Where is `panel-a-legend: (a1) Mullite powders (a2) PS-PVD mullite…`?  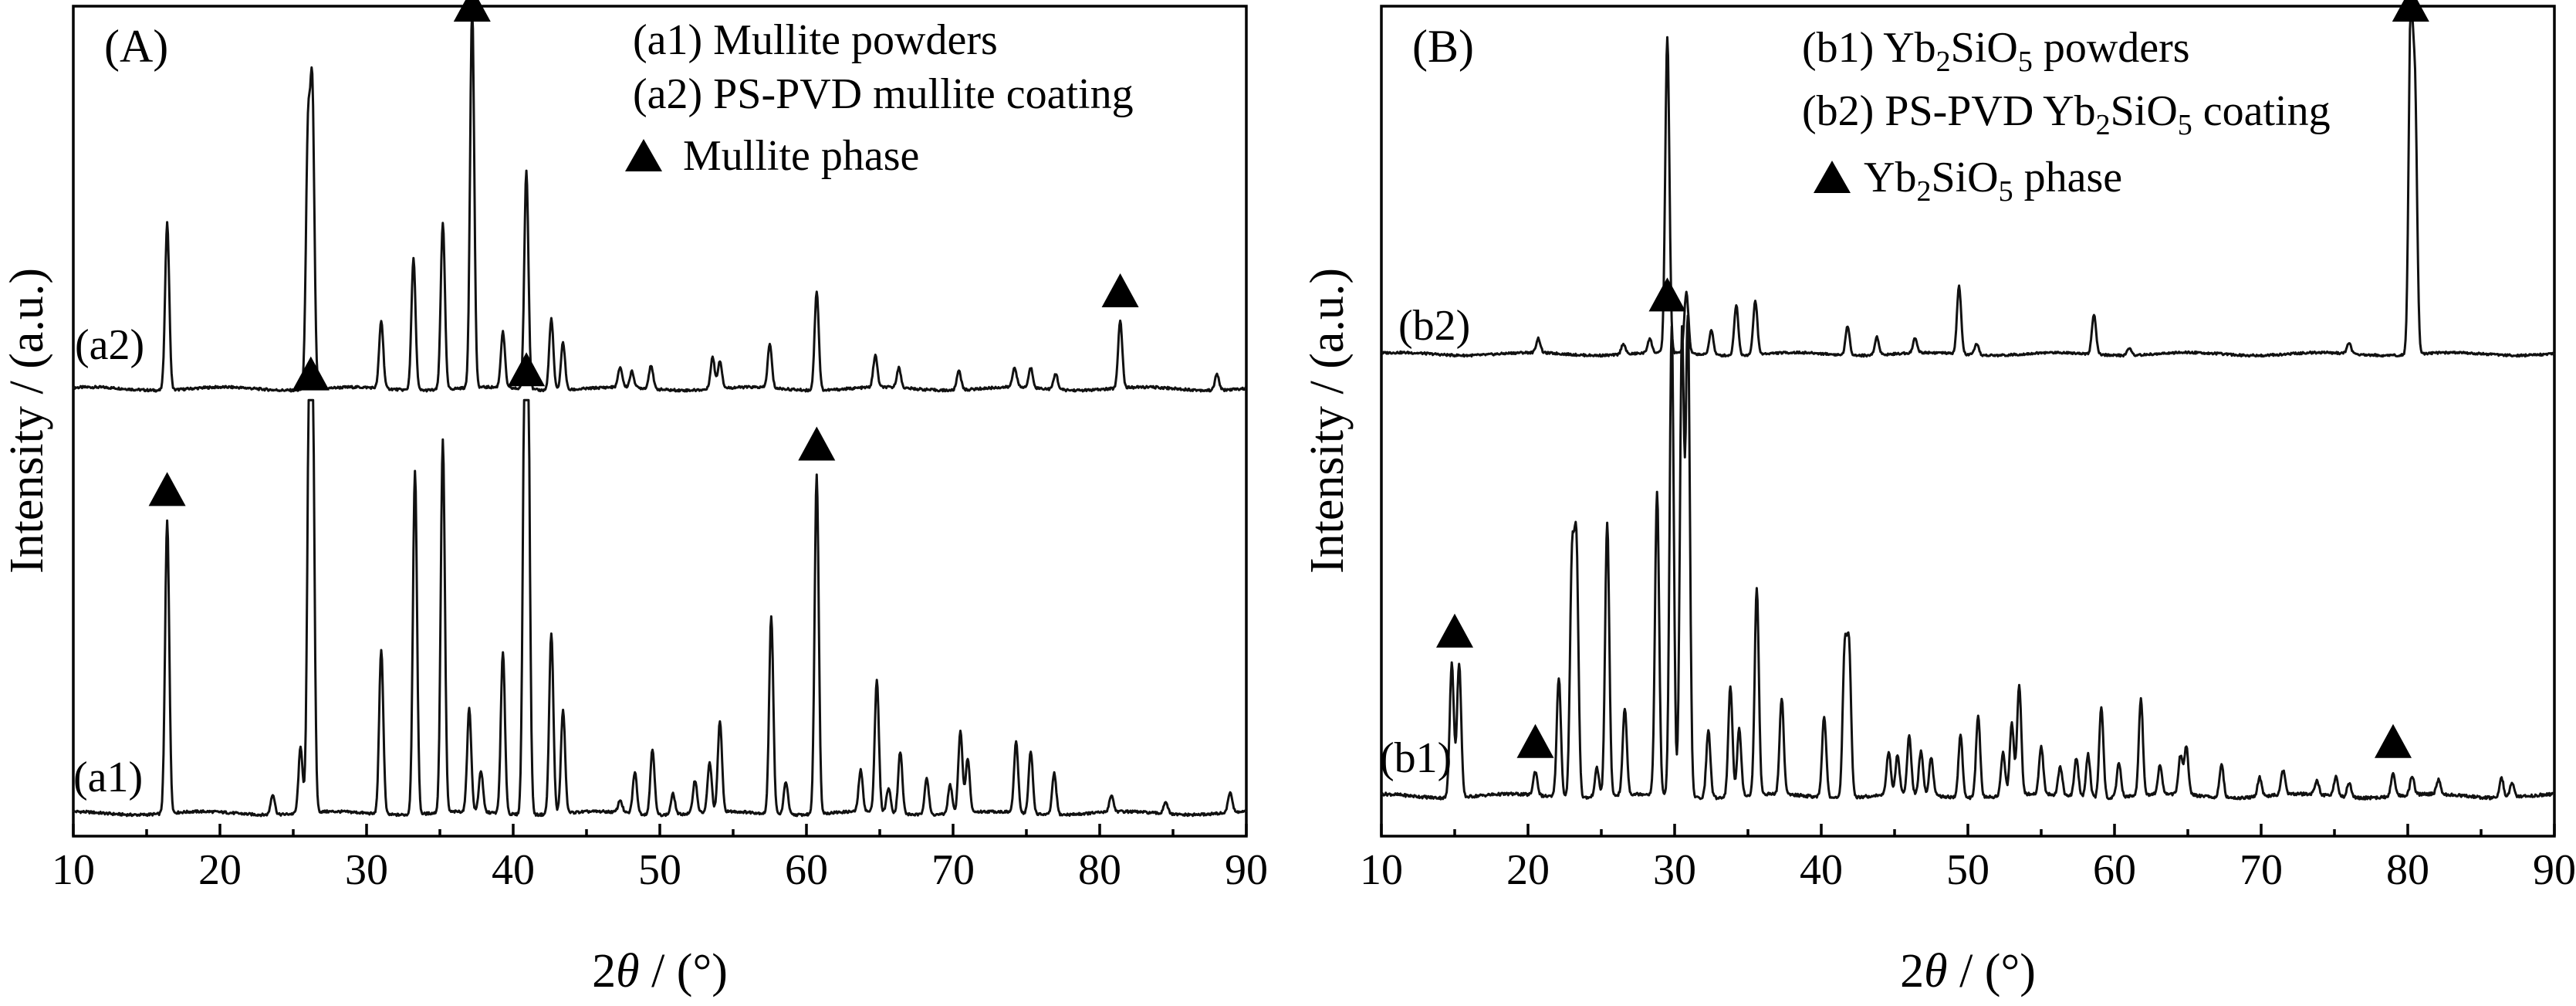
panel-a-legend: (a1) Mullite powders (a2) PS-PVD mullite… is located at coordinates (879, 98).